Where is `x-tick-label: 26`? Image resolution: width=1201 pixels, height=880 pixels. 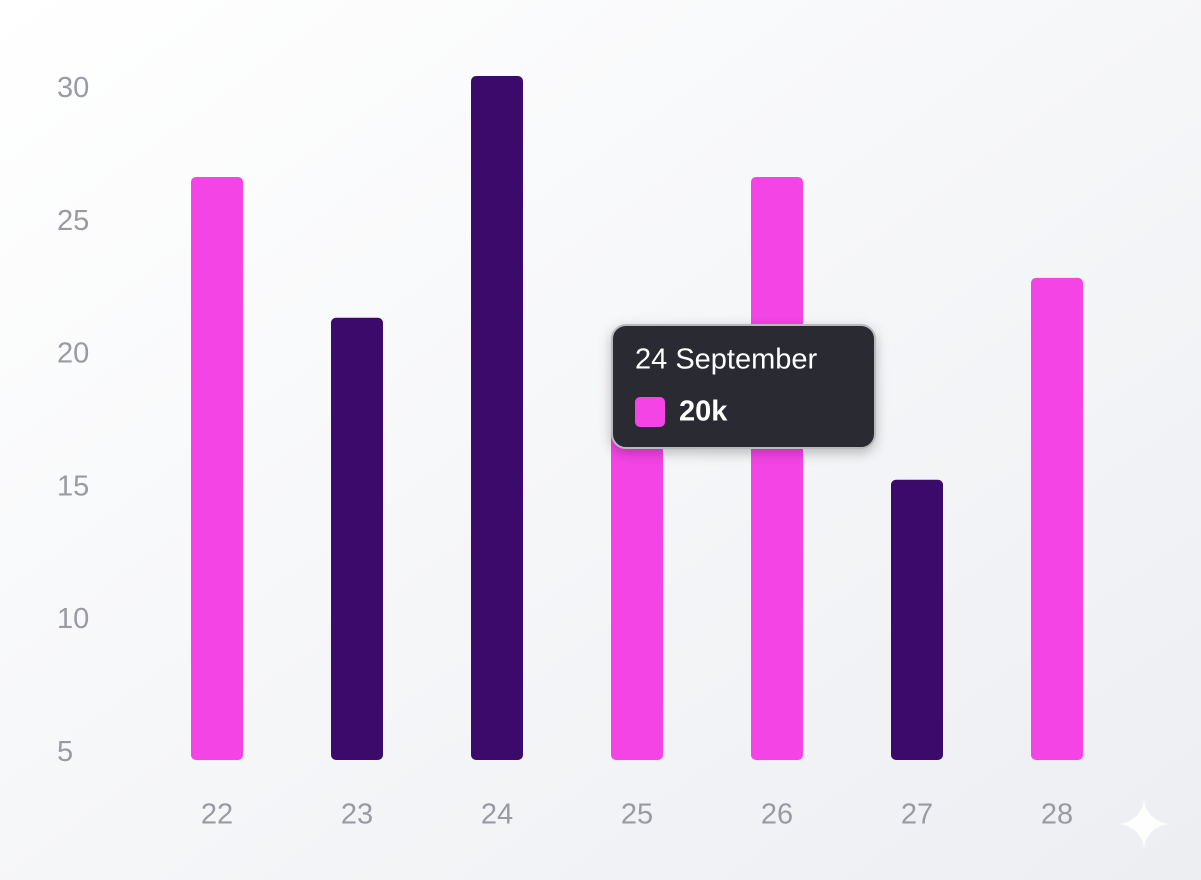
x-tick-label: 26 is located at coordinates (777, 815).